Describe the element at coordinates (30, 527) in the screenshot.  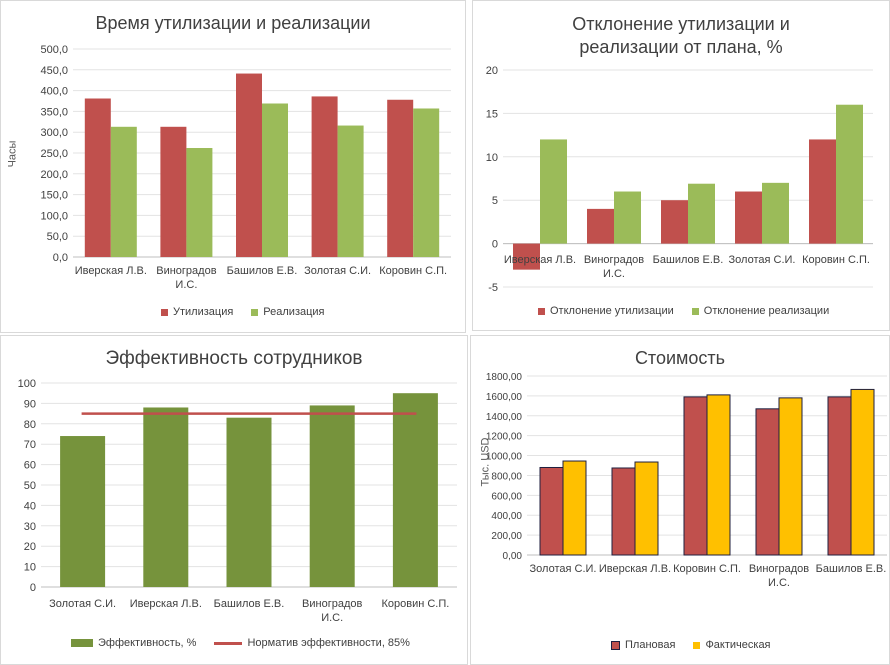
I see `y-tick-label: 30` at that location.